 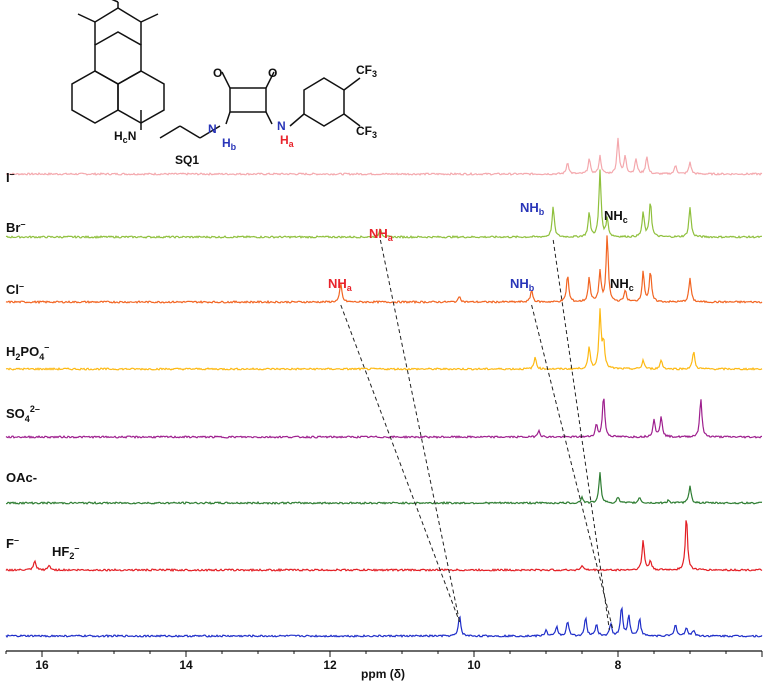 I want to click on x-tick-label: 12, so click(x=330, y=665).